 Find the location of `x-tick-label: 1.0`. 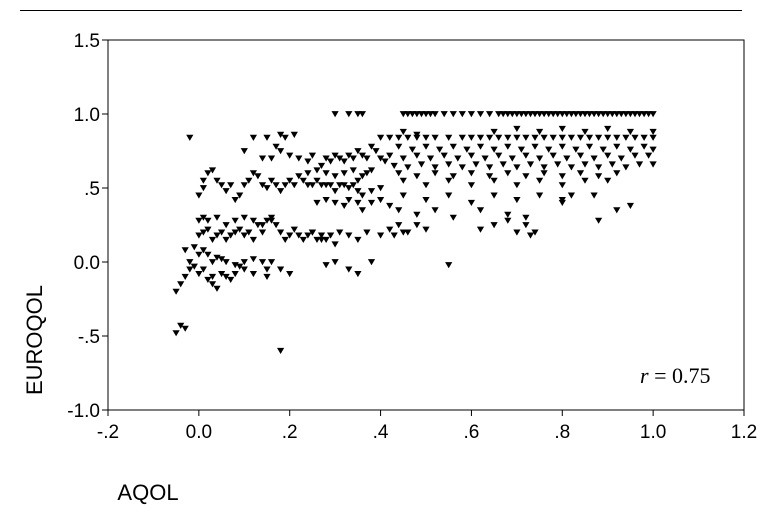

x-tick-label: 1.0 is located at coordinates (653, 432).